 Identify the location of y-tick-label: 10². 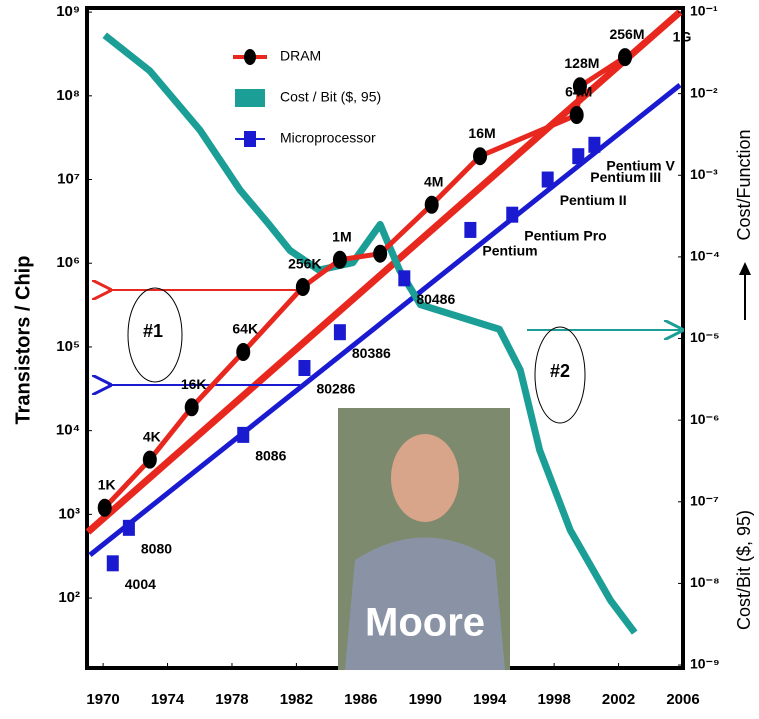
(69, 597).